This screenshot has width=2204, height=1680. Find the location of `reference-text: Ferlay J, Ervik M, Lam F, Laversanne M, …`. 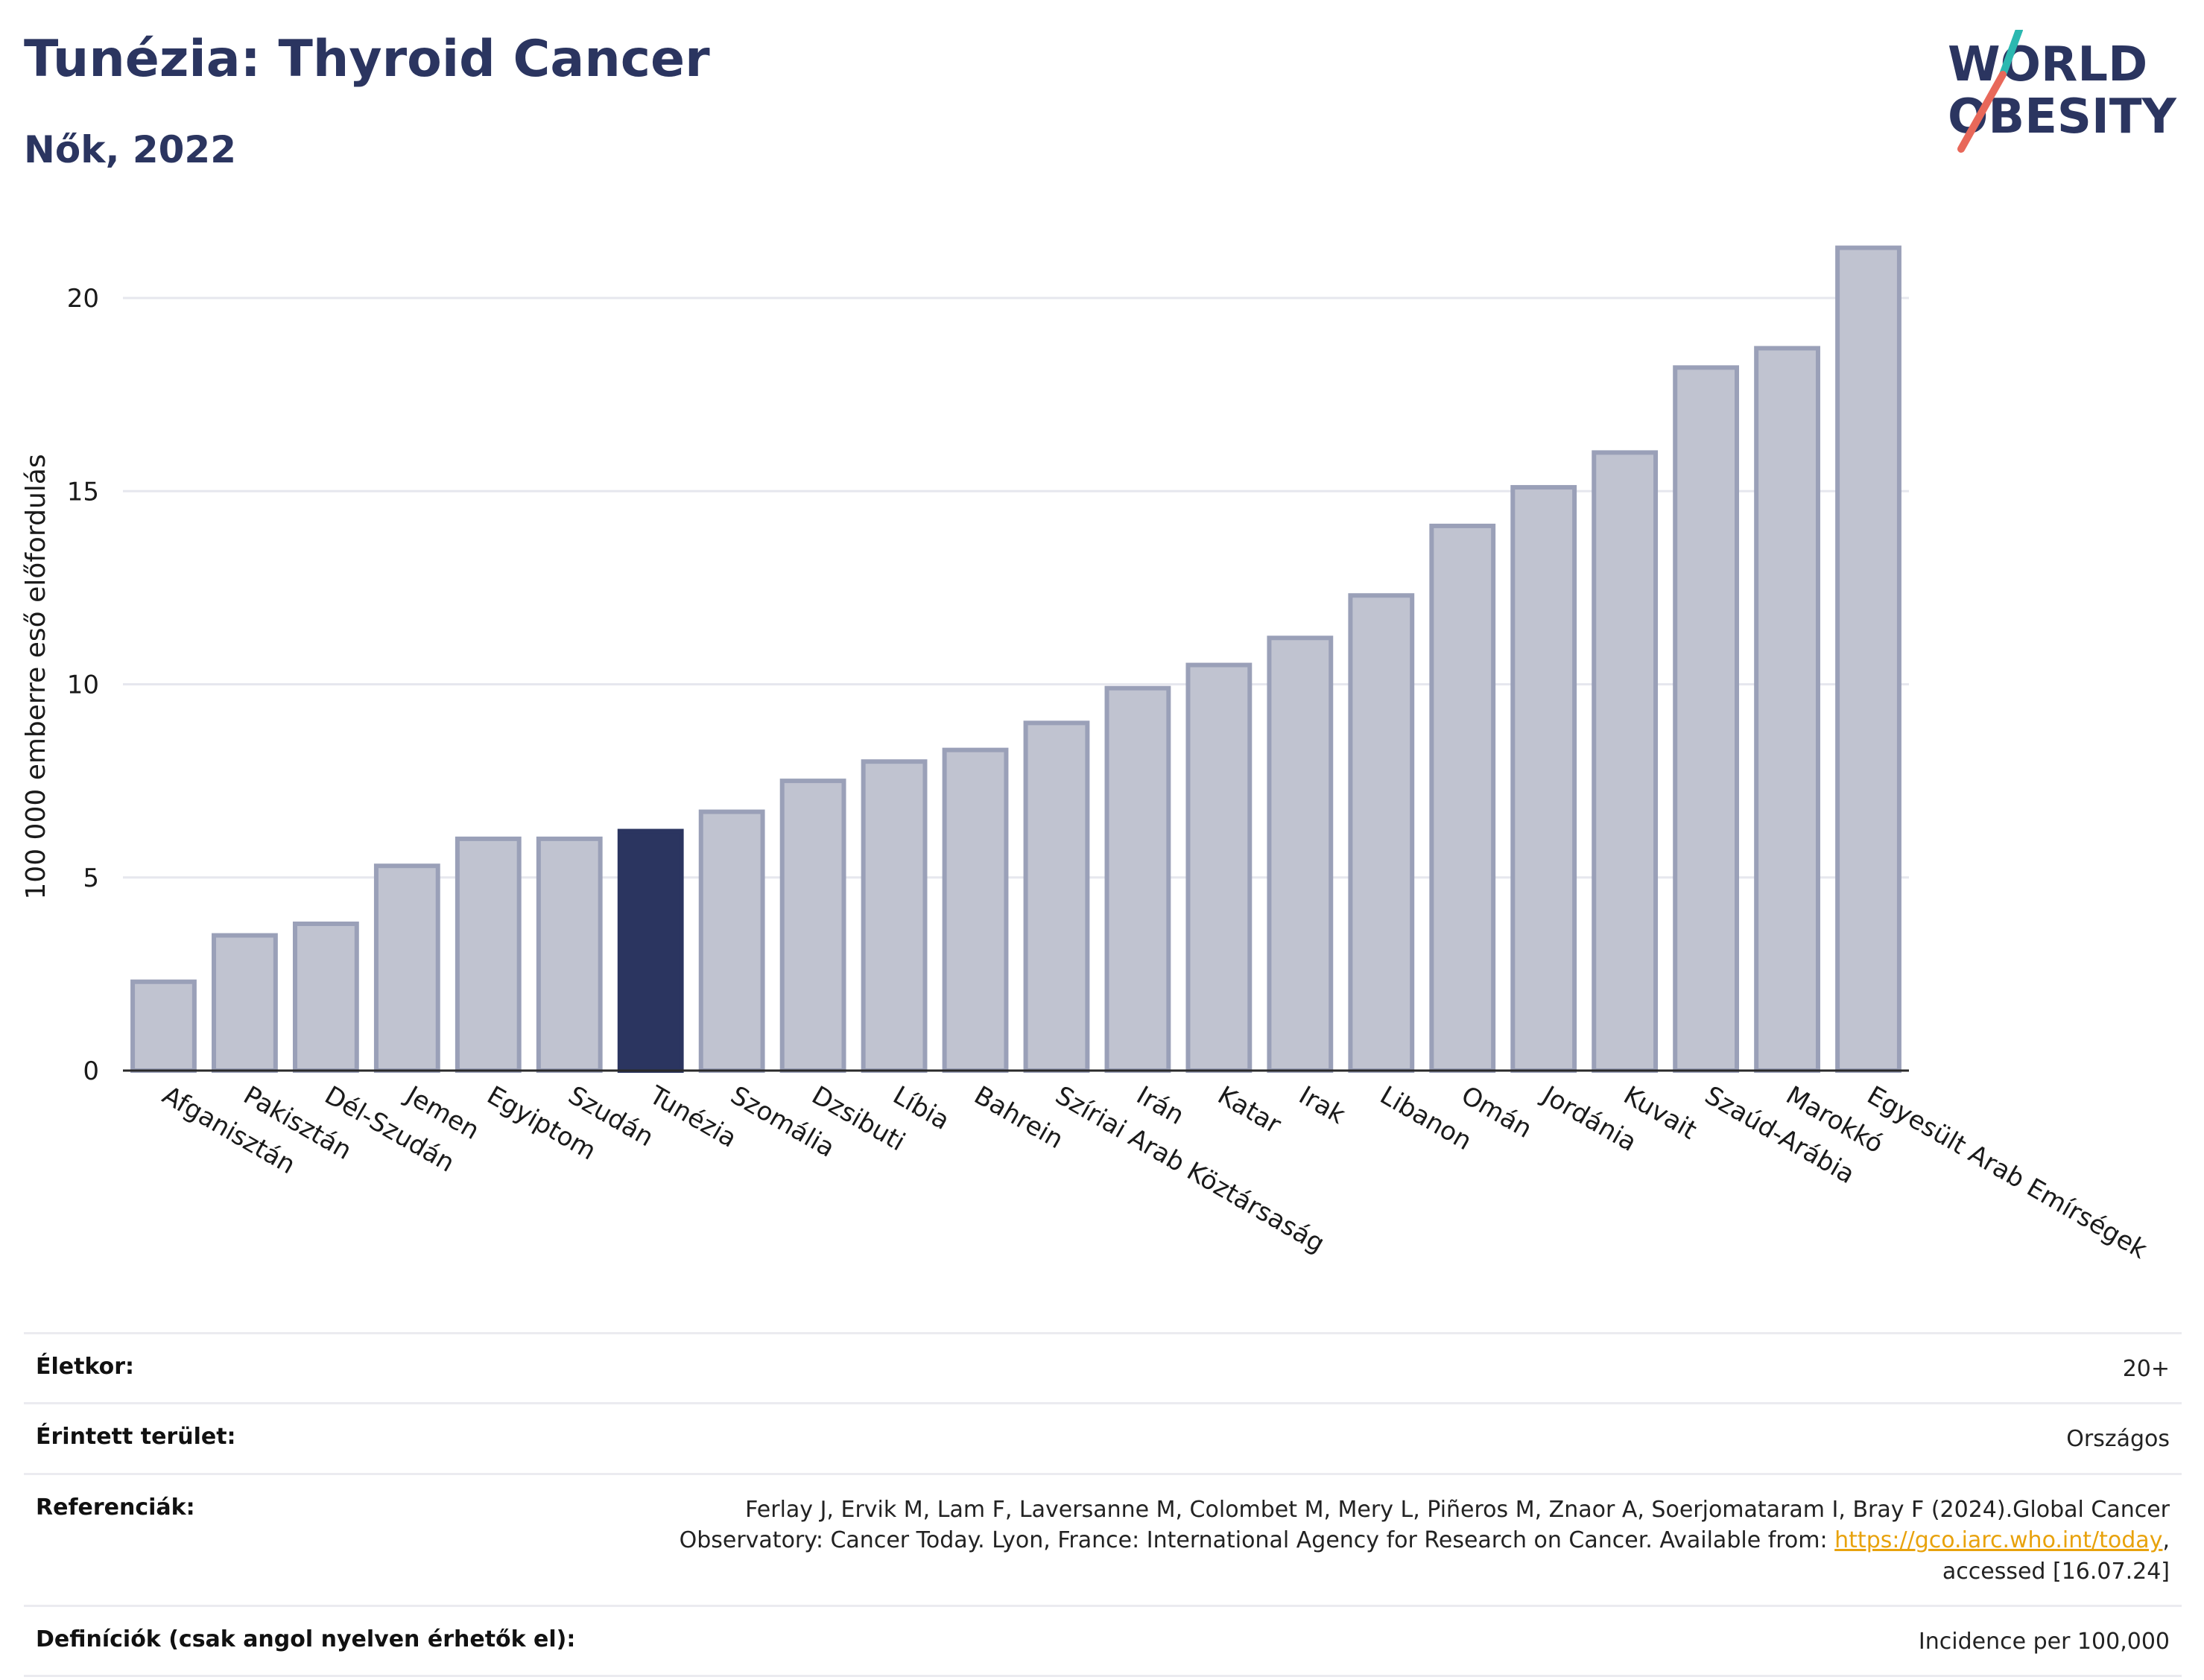

reference-text: Ferlay J, Ervik M, Lam F, Laversanne M, … is located at coordinates (1424, 1525).